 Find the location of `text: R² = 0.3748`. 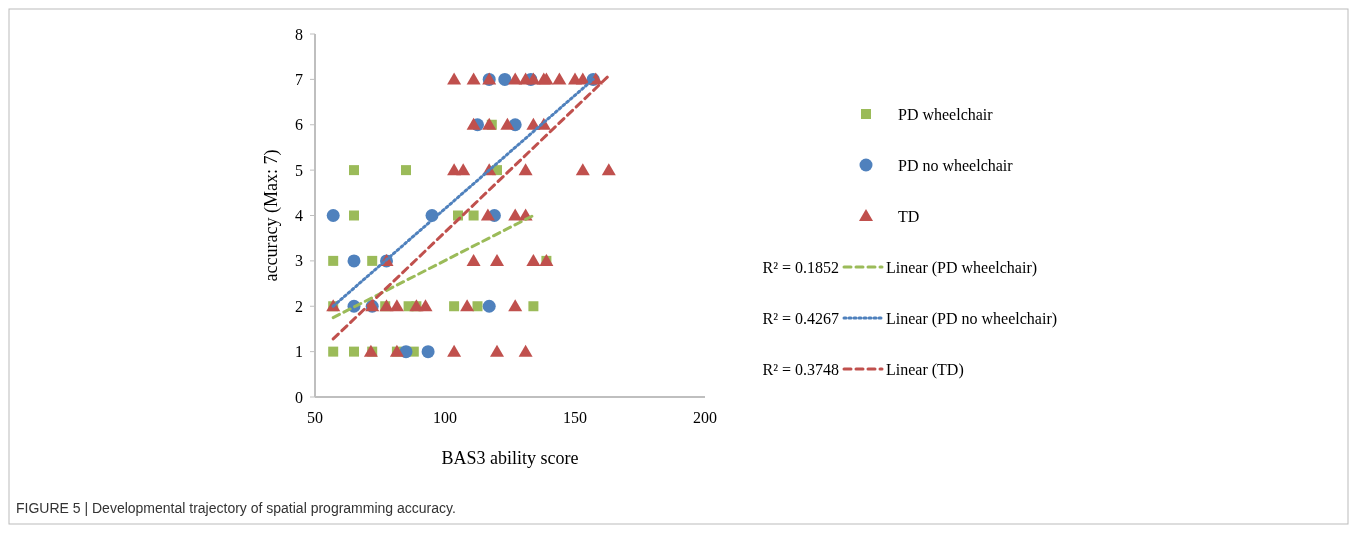

text: R² = 0.3748 is located at coordinates (800, 369).